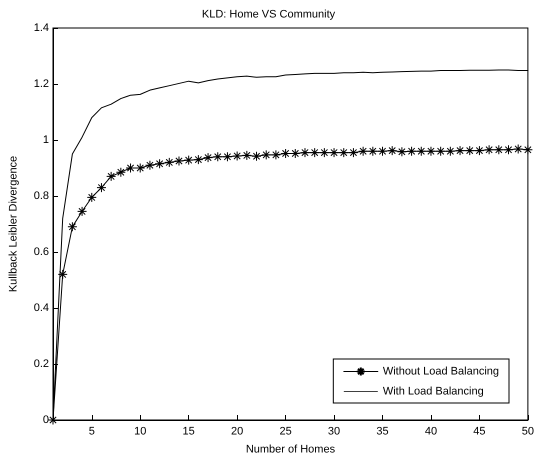 Image resolution: width=537 pixels, height=461 pixels. Describe the element at coordinates (140, 432) in the screenshot. I see `x-tick-label: 10` at that location.